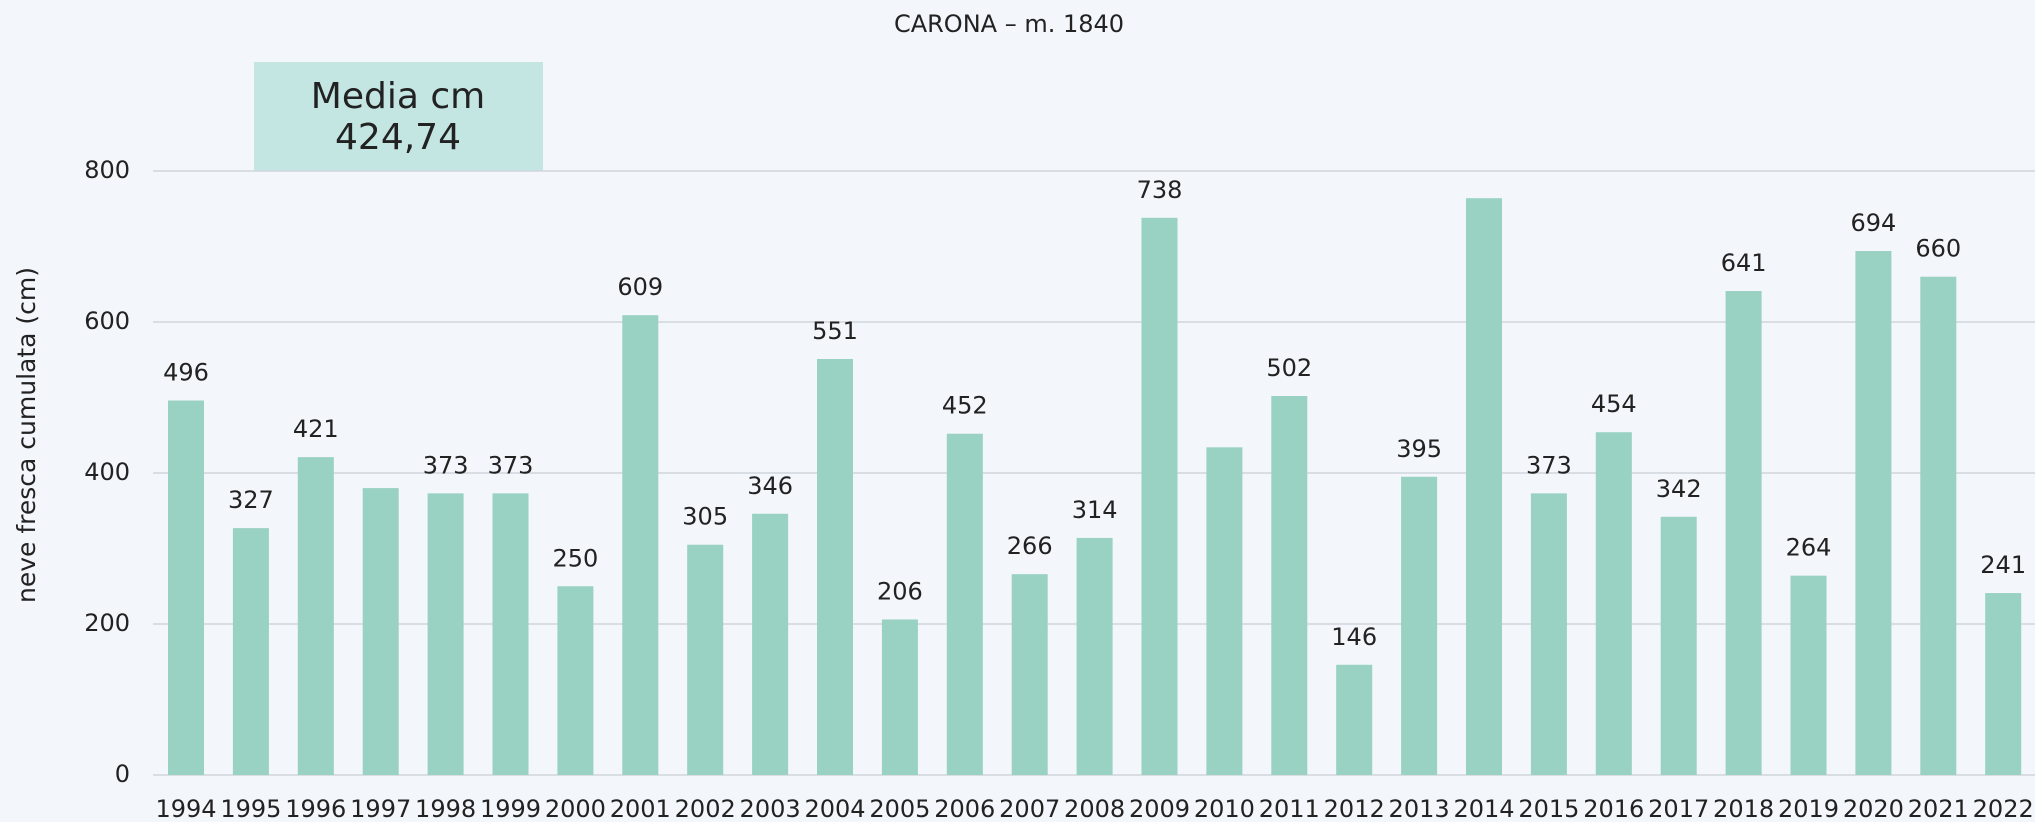  What do you see at coordinates (250, 808) in the screenshot?
I see `x-tick-label: 1995` at bounding box center [250, 808].